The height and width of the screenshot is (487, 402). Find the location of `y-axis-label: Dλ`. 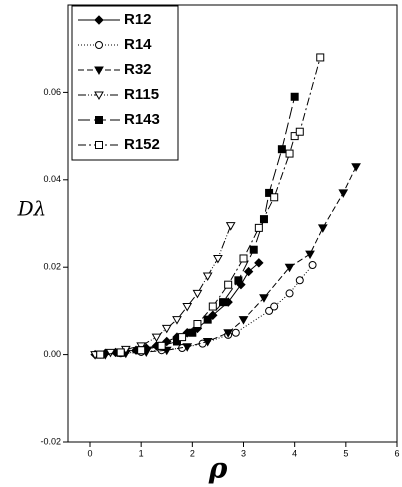

y-axis-label: Dλ is located at coordinates (32, 209).